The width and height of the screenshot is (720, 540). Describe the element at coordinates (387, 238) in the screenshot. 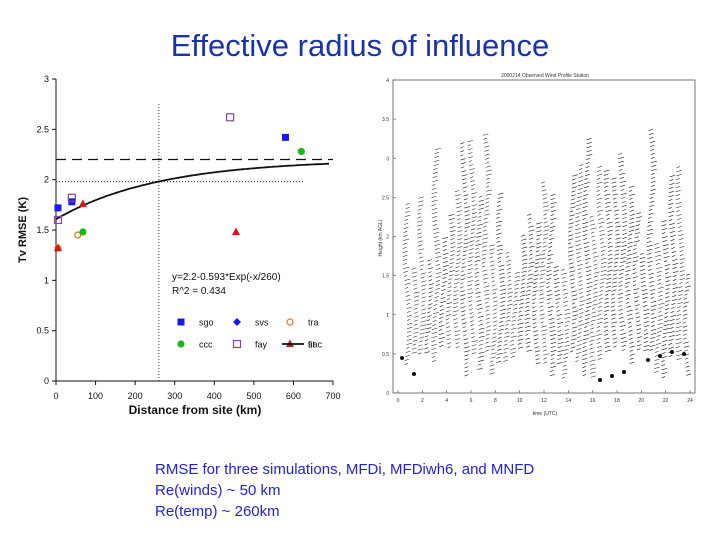

I see `profile-y-tick-label: 2` at that location.